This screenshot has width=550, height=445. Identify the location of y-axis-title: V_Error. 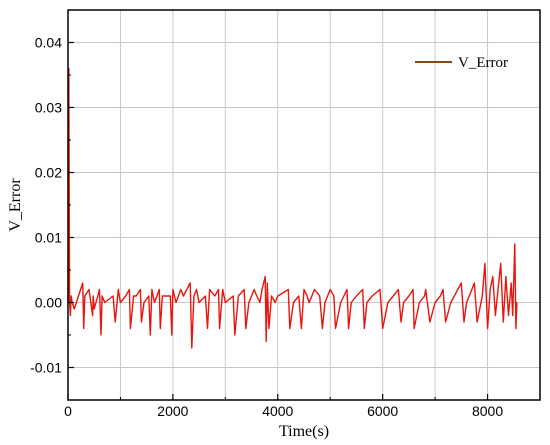
(15, 205).